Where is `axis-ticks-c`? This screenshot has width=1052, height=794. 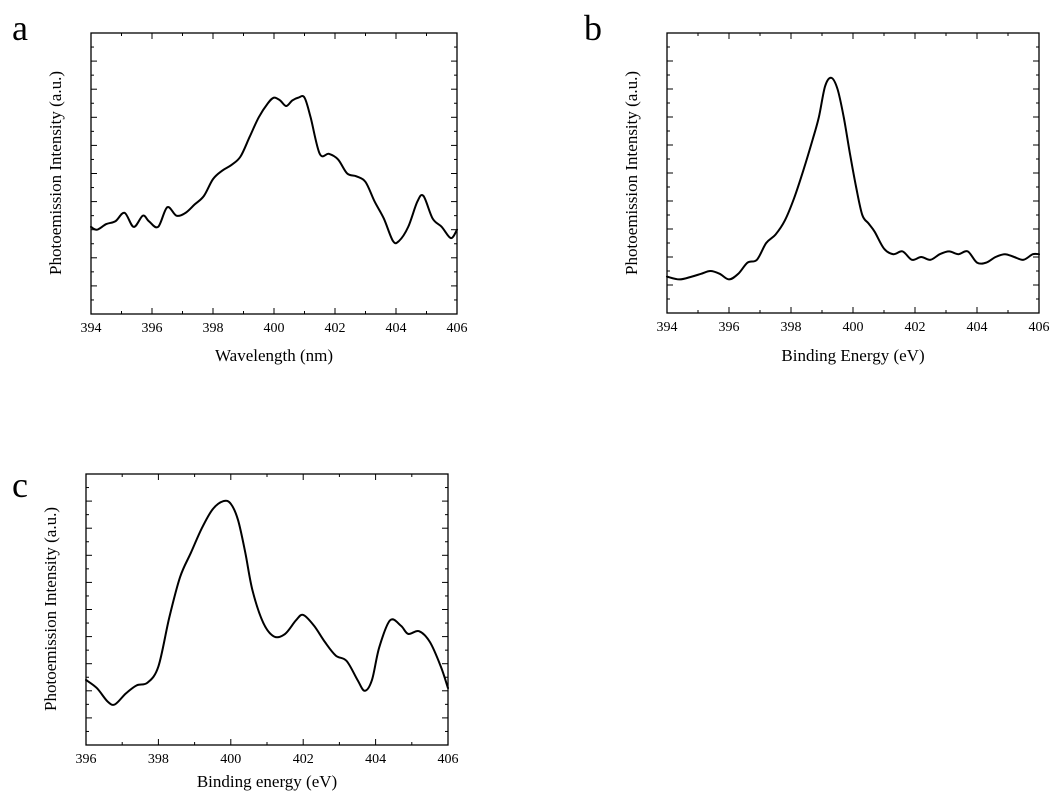 axis-ticks-c is located at coordinates (267, 609).